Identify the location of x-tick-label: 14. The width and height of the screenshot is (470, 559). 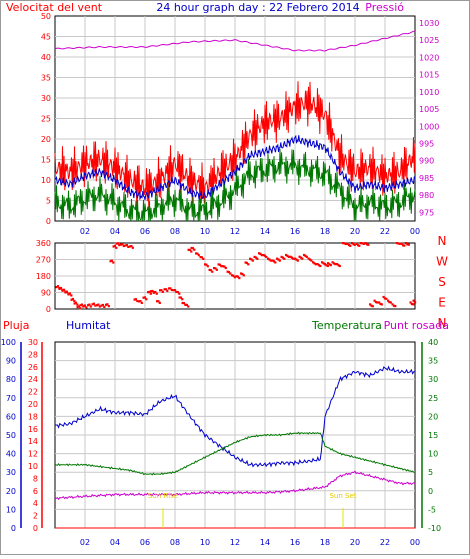
(265, 542).